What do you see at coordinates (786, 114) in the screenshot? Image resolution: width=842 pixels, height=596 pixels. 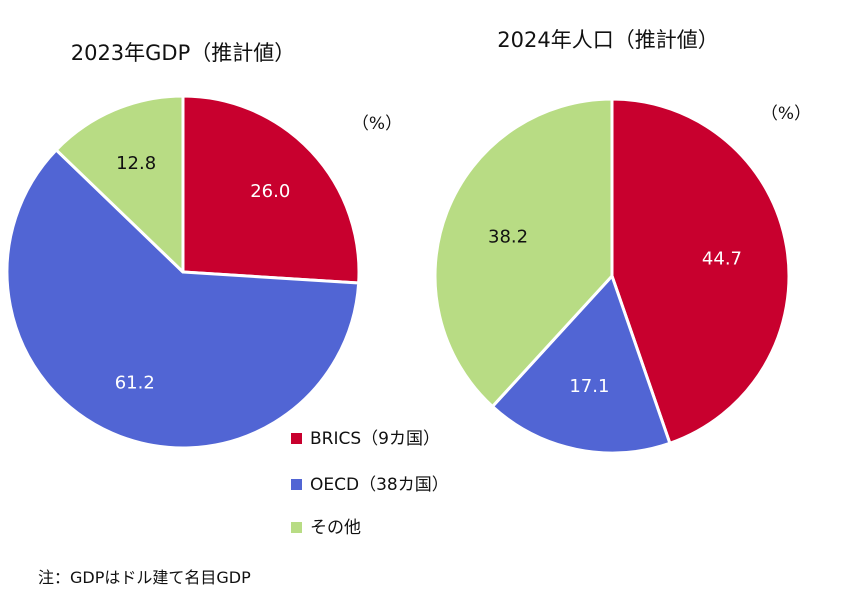 I see `population-unit-label: （%）` at bounding box center [786, 114].